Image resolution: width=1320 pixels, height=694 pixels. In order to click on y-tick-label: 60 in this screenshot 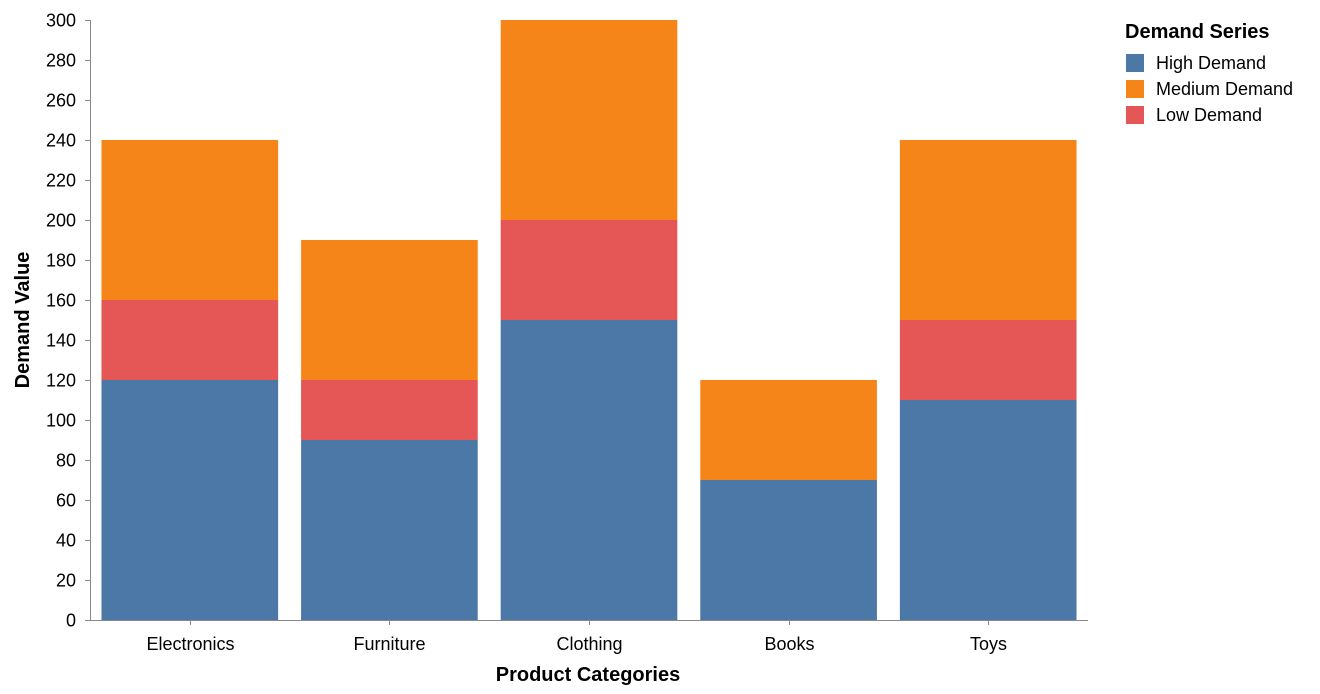, I will do `click(66, 501)`.